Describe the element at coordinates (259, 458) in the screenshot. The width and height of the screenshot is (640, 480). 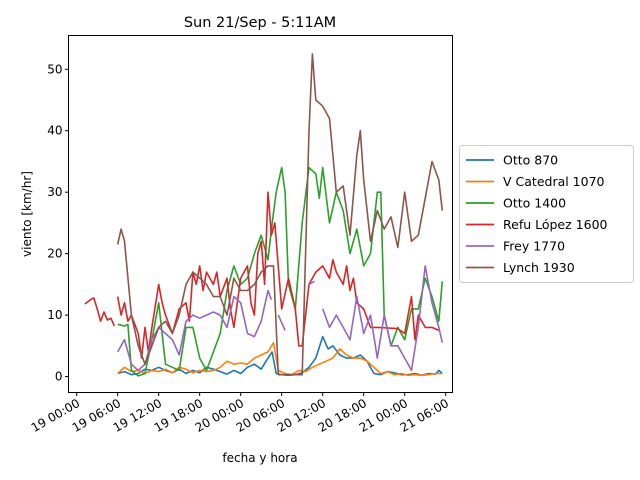
I see `x-axis-label: fecha y hora` at that location.